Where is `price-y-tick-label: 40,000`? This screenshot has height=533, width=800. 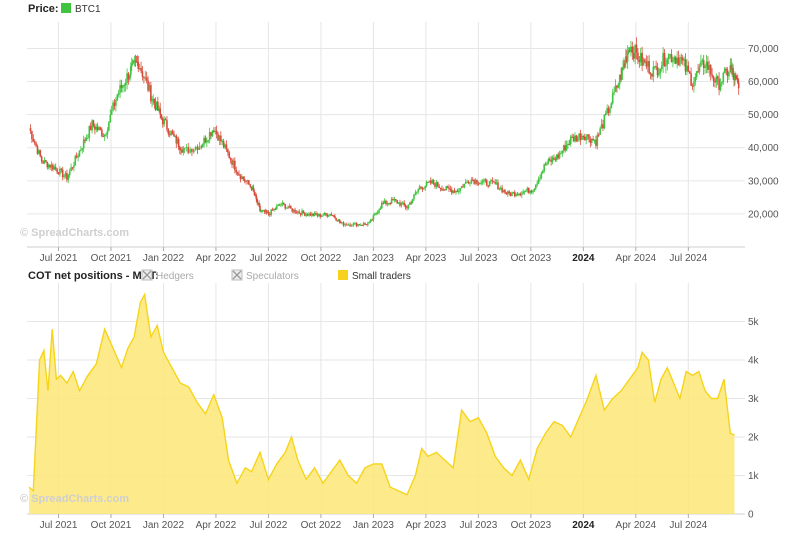 price-y-tick-label: 40,000 is located at coordinates (763, 148).